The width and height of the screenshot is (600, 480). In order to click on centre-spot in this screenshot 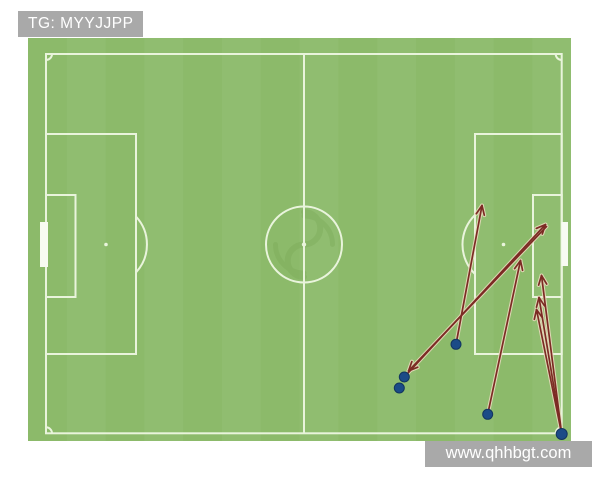, I will do `click(304, 244)`.